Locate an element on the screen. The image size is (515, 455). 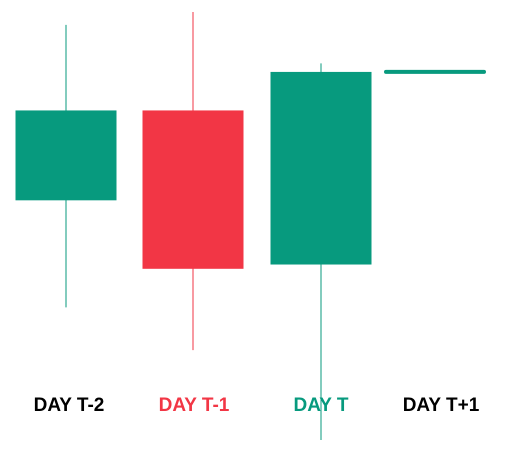
candle-day-t-body is located at coordinates (321, 168).